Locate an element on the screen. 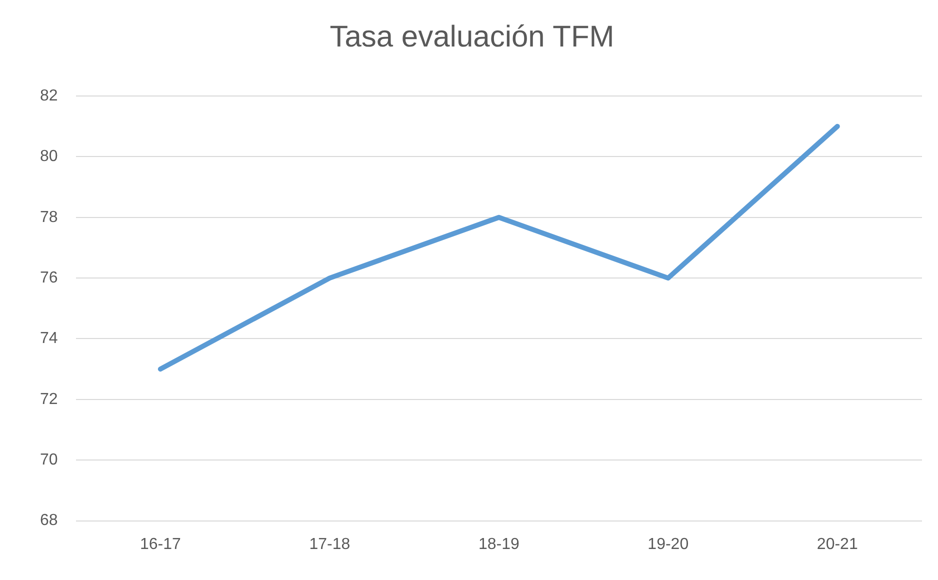 The image size is (938, 580). x-tick-label: 16-17 is located at coordinates (160, 544).